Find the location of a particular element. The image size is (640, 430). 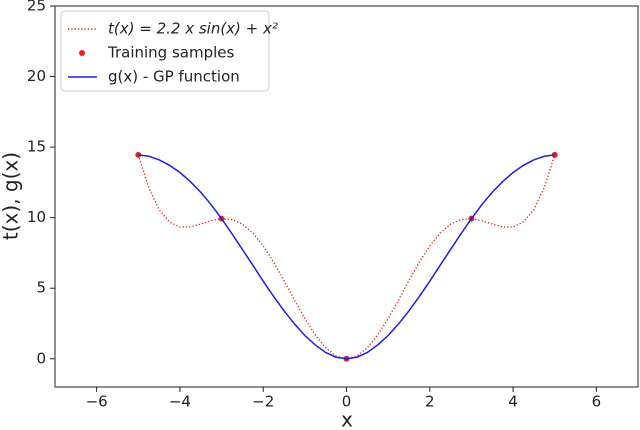

x-tick-label: −6 is located at coordinates (97, 402).